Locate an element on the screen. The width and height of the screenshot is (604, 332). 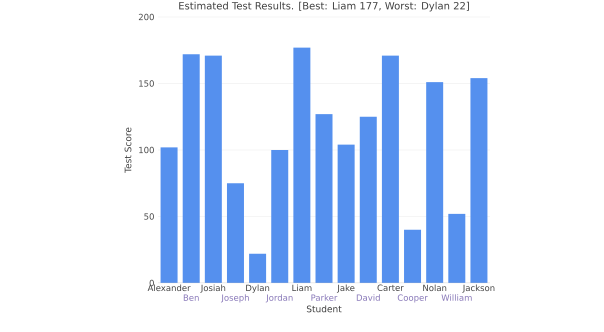
x-tick-label: Joseph is located at coordinates (234, 298).